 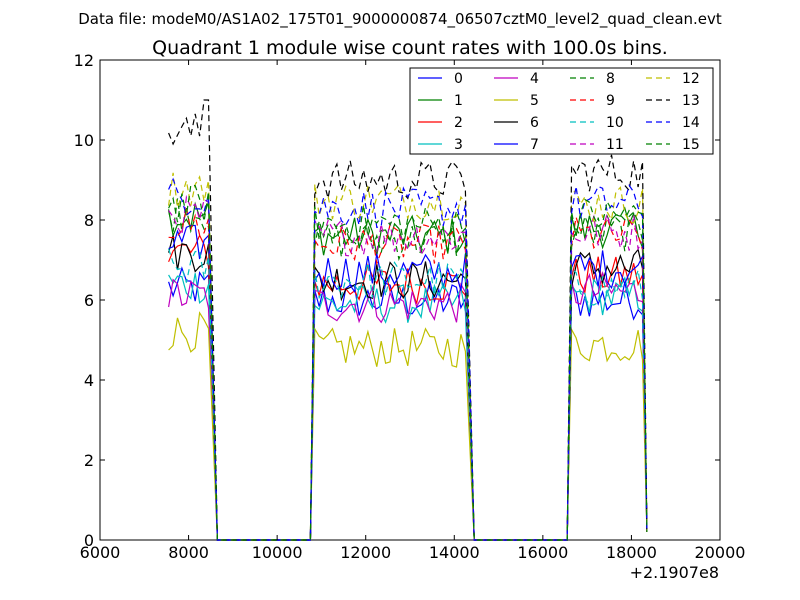 What do you see at coordinates (458, 79) in the screenshot?
I see `legend-label: 0` at bounding box center [458, 79].